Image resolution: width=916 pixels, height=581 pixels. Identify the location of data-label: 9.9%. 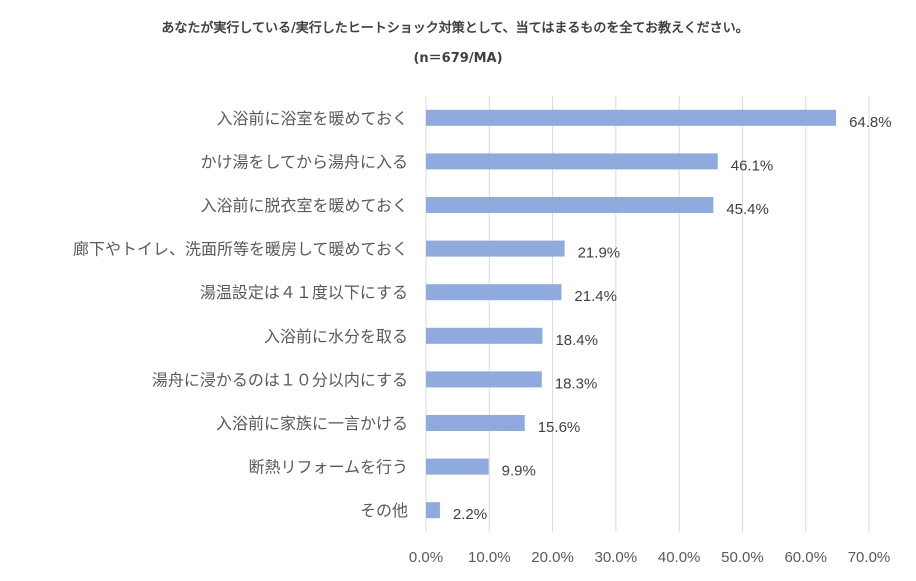
(519, 471).